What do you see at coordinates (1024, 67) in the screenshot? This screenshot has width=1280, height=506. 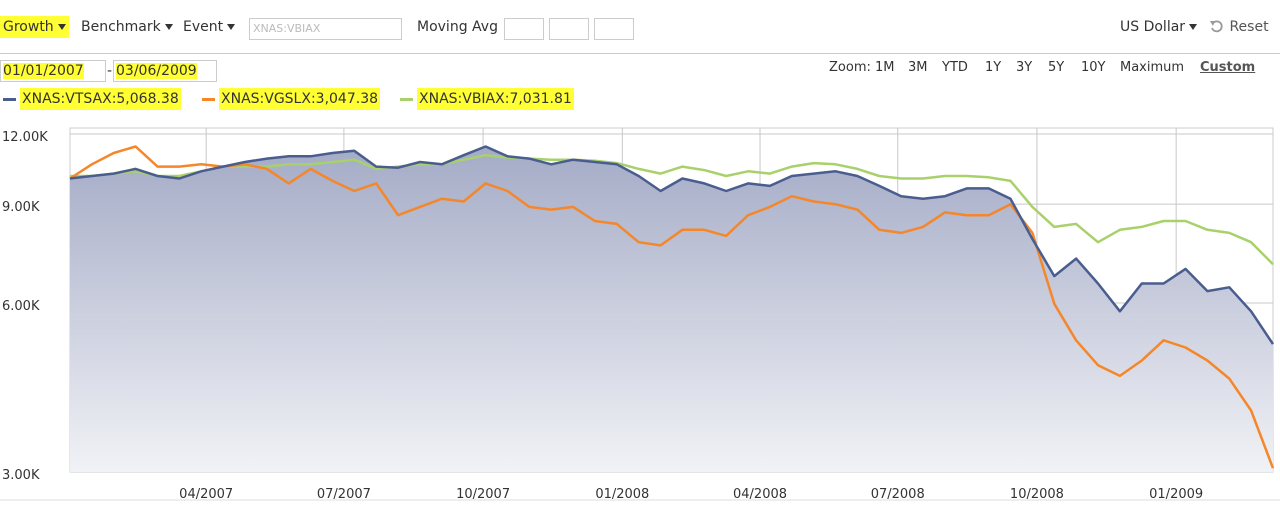 I see `zoom-option: 3Y` at bounding box center [1024, 67].